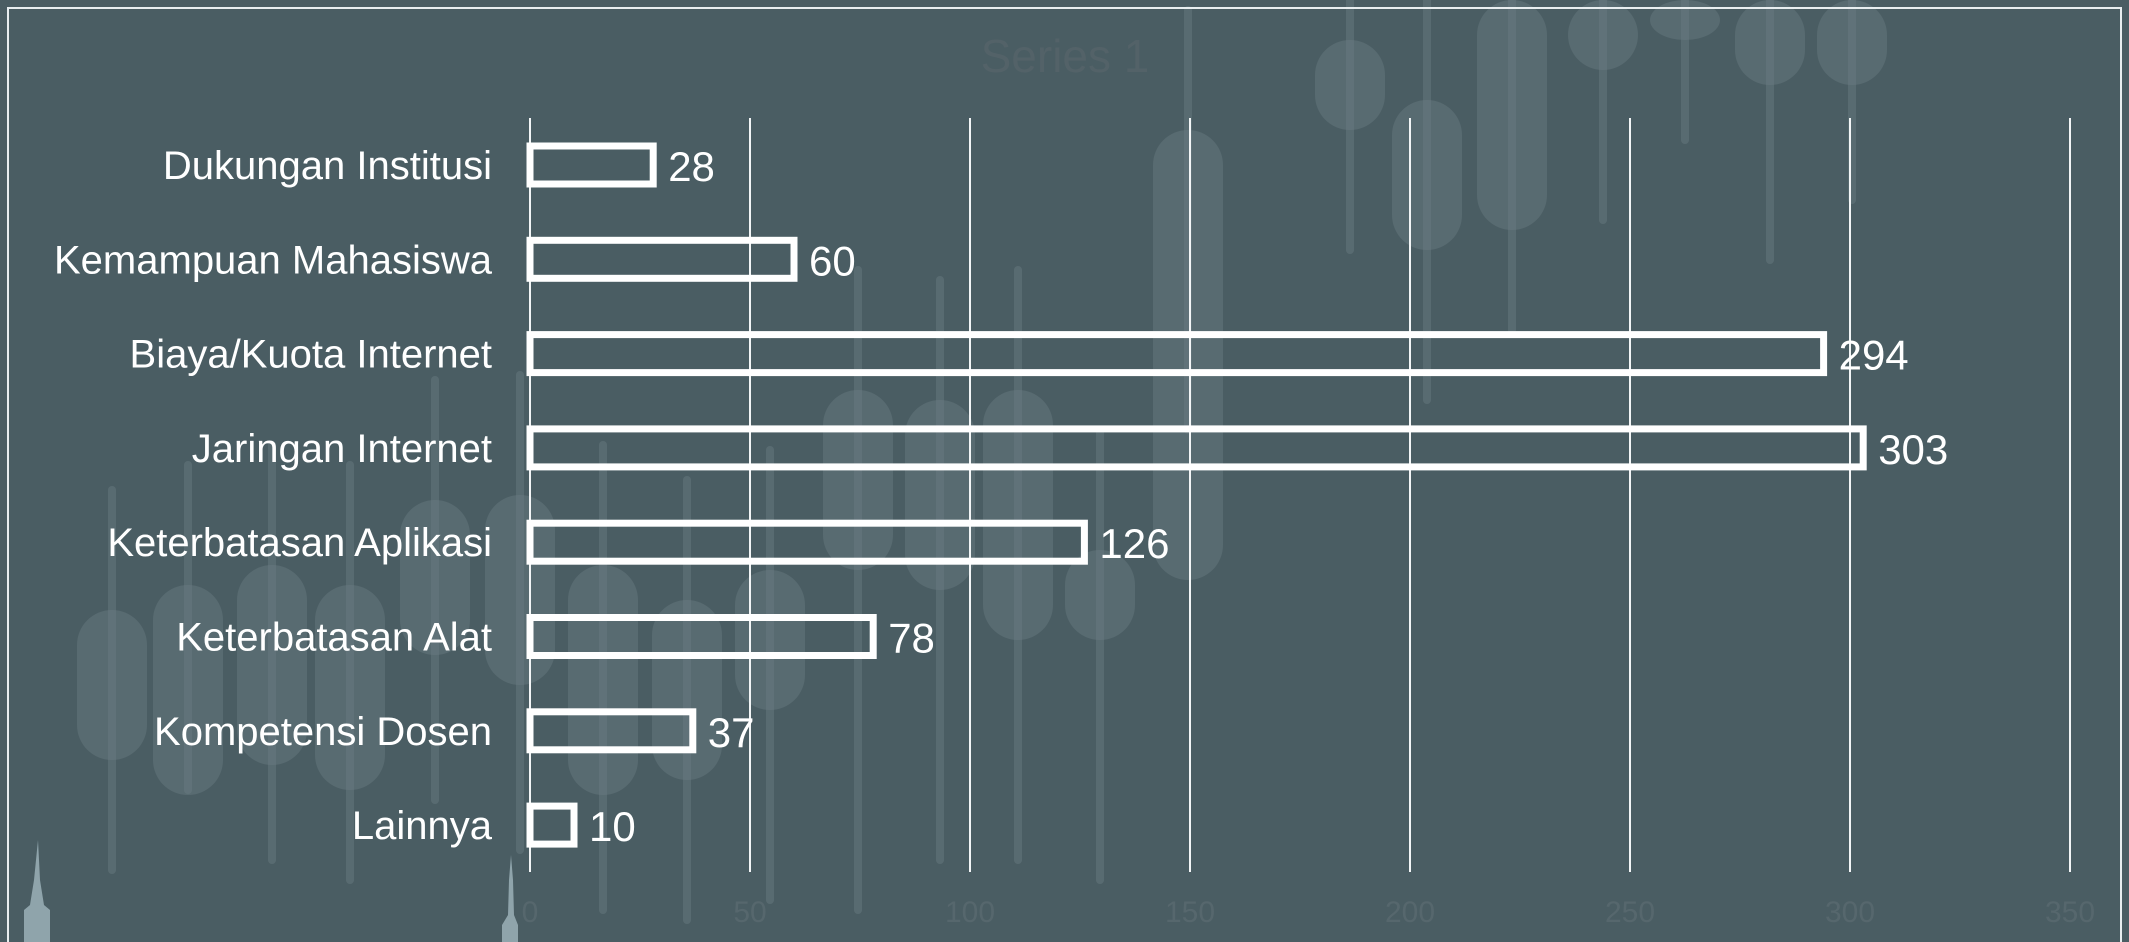 This screenshot has width=2129, height=942. I want to click on data-label: 10, so click(612, 826).